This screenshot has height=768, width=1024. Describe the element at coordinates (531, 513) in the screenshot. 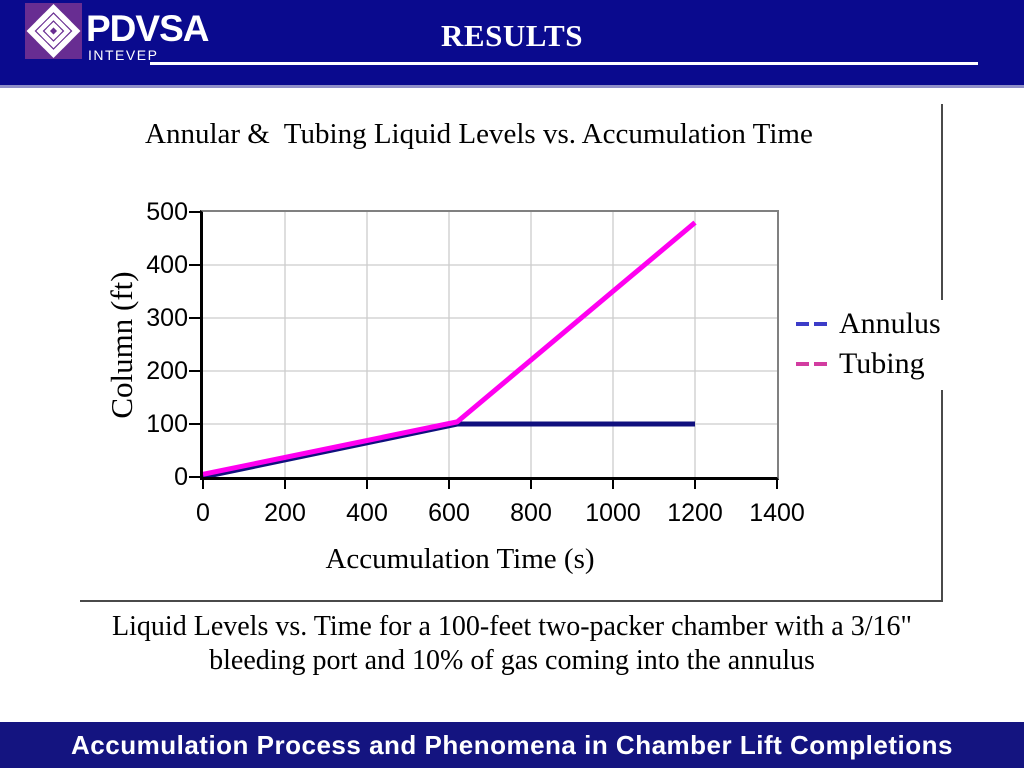

I see `x-tick-label: 800` at that location.